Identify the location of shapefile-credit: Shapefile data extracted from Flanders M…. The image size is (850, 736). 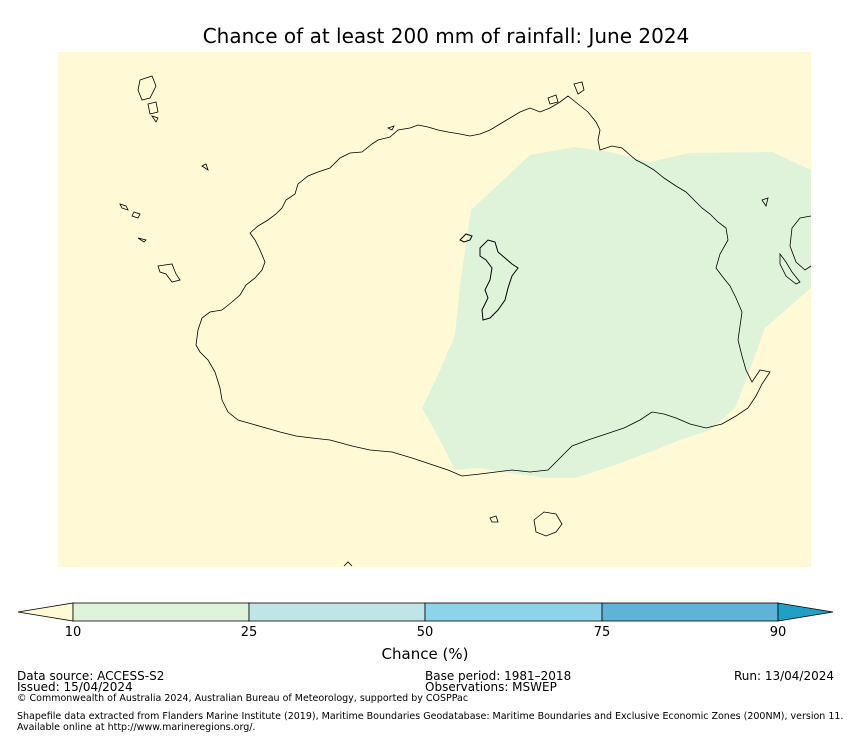
(430, 716).